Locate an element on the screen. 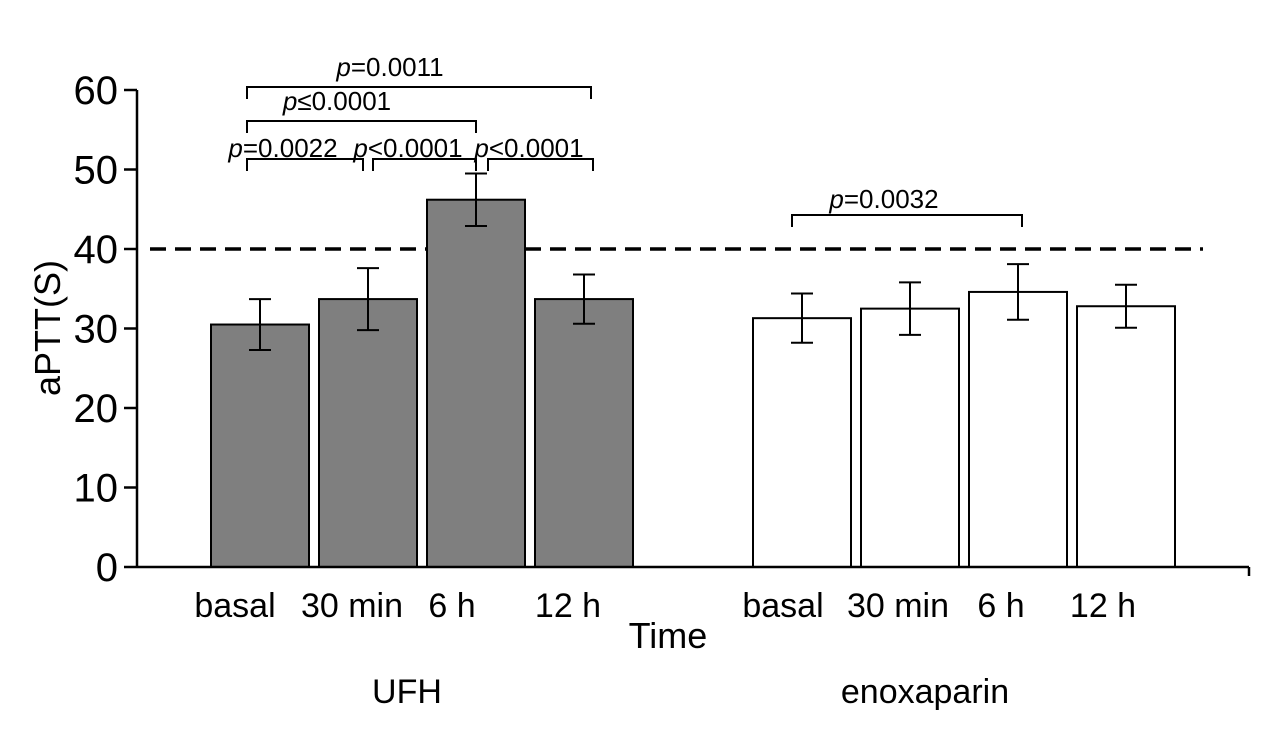 The image size is (1280, 729). p-value-label: p=0.0022 is located at coordinates (282, 148).